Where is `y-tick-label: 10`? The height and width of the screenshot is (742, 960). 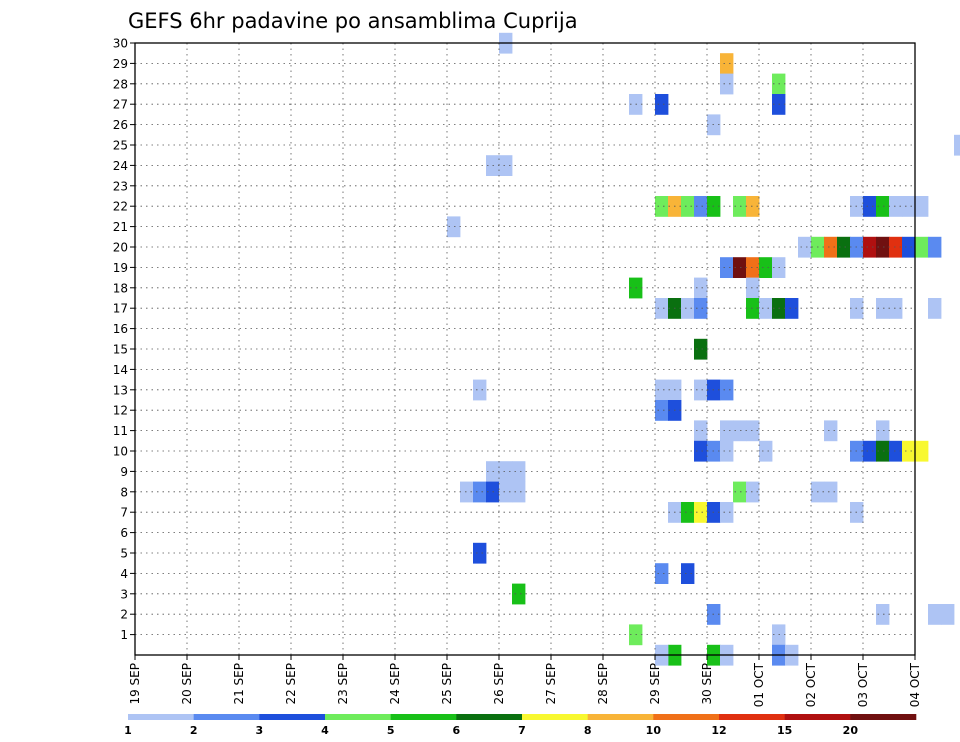
y-tick-label: 10 is located at coordinates (120, 452).